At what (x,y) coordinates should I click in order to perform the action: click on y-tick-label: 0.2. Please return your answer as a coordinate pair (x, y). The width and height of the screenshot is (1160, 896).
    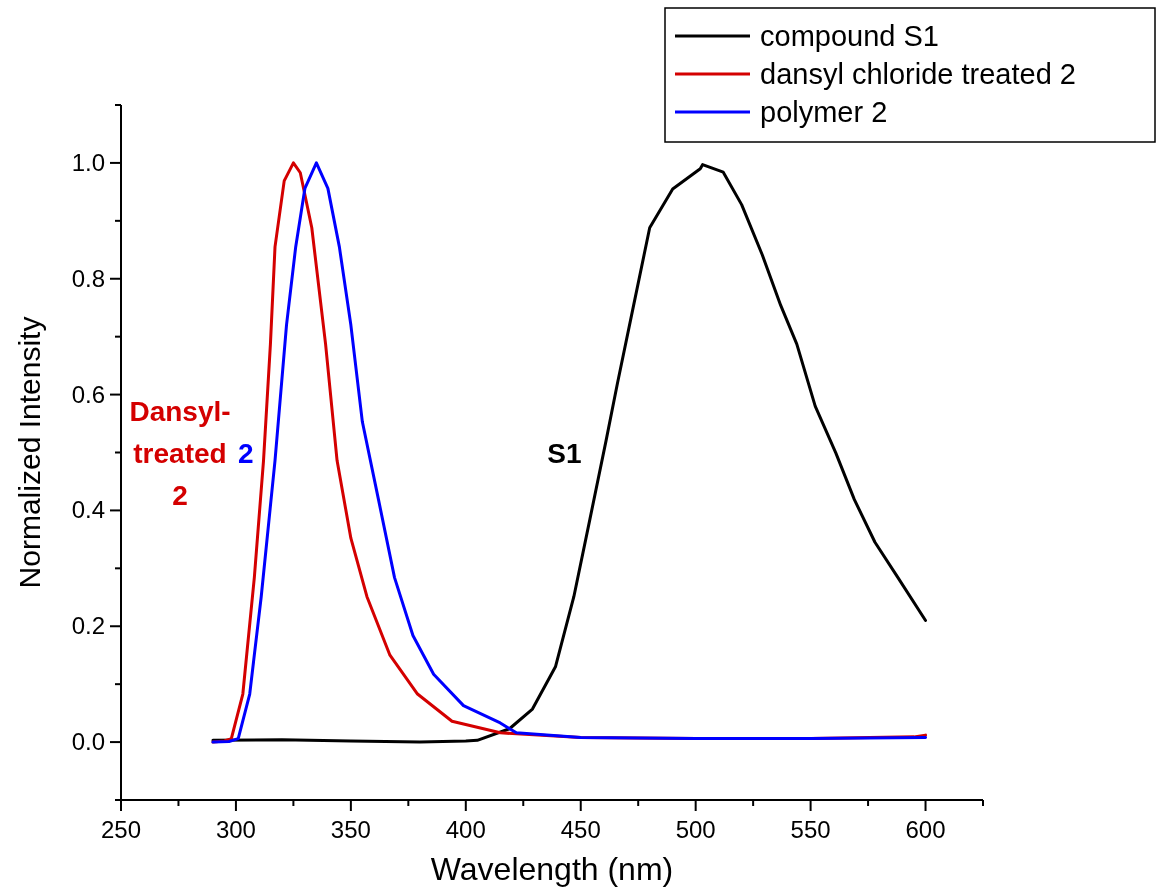
    Looking at the image, I should click on (88, 626).